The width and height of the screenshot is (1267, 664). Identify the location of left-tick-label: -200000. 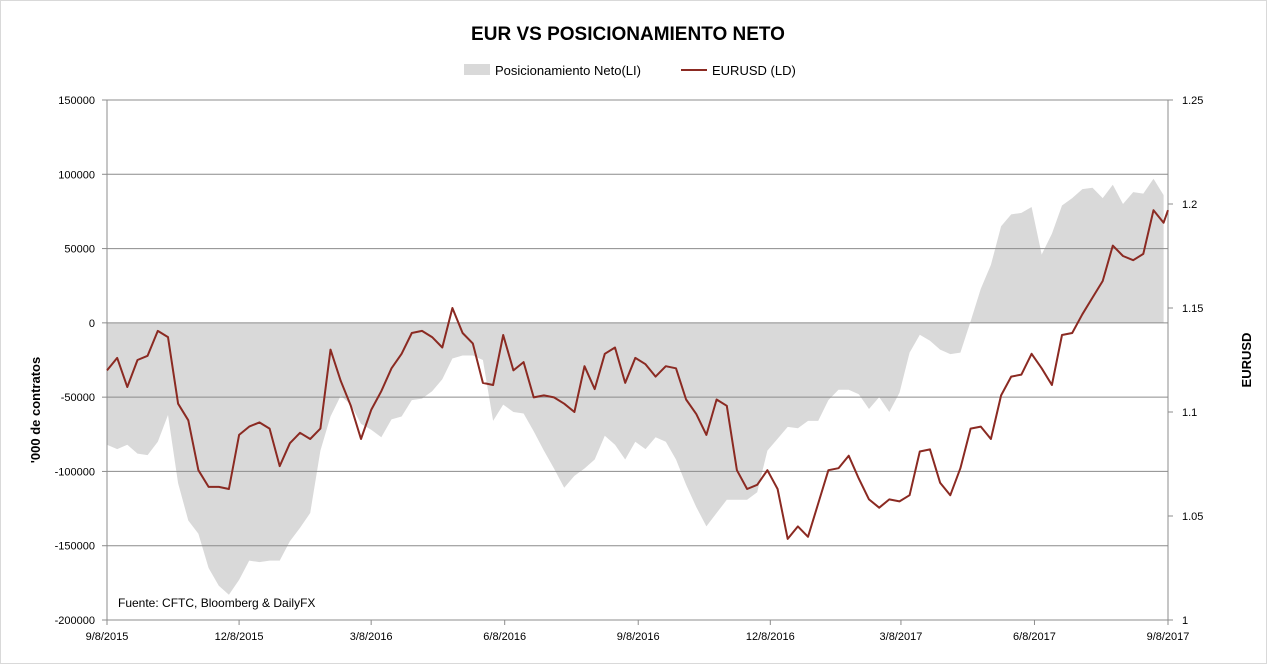
(75, 621).